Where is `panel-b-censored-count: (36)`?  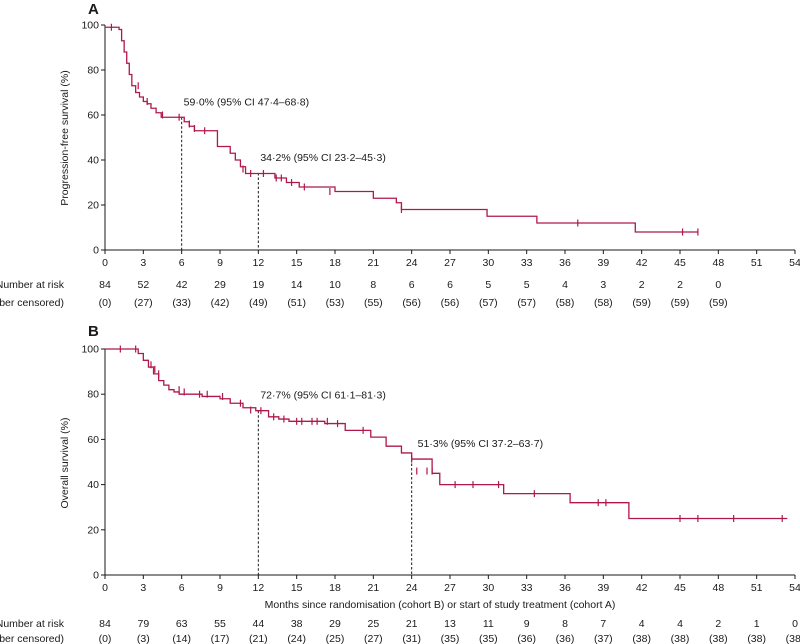
panel-b-censored-count: (36) is located at coordinates (526, 638).